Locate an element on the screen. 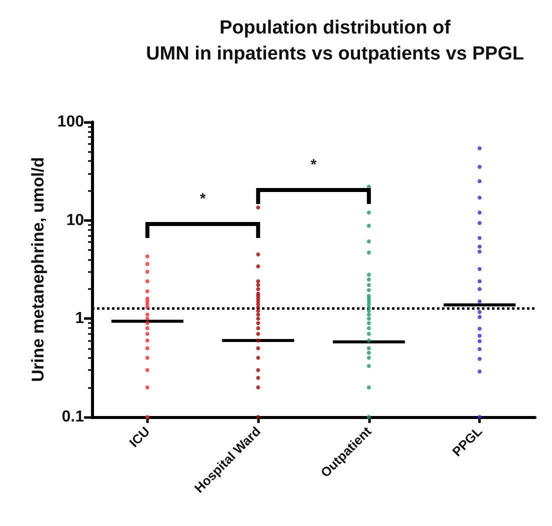 Image resolution: width=552 pixels, height=526 pixels. y-tick-label: 10 is located at coordinates (75, 220).